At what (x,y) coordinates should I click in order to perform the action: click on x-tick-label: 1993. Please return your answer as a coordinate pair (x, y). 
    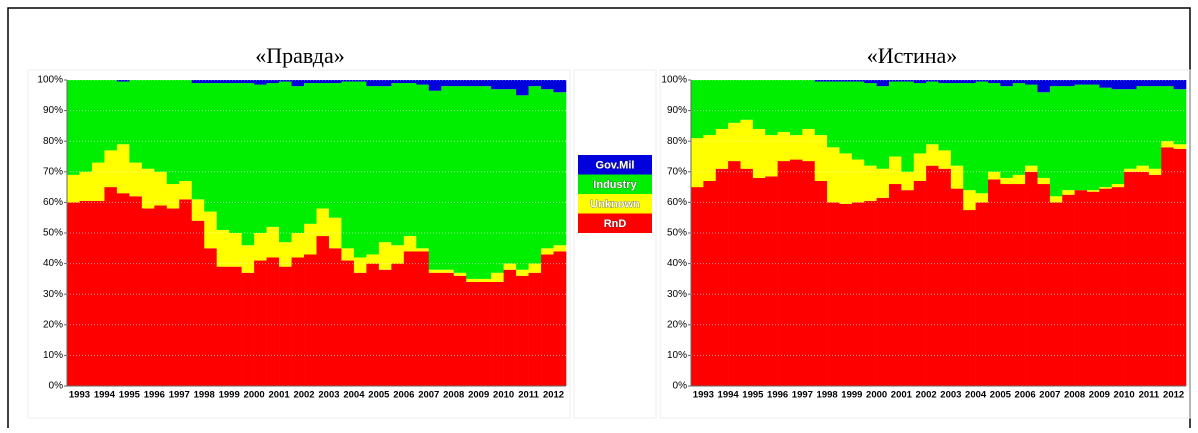
    Looking at the image, I should click on (79, 395).